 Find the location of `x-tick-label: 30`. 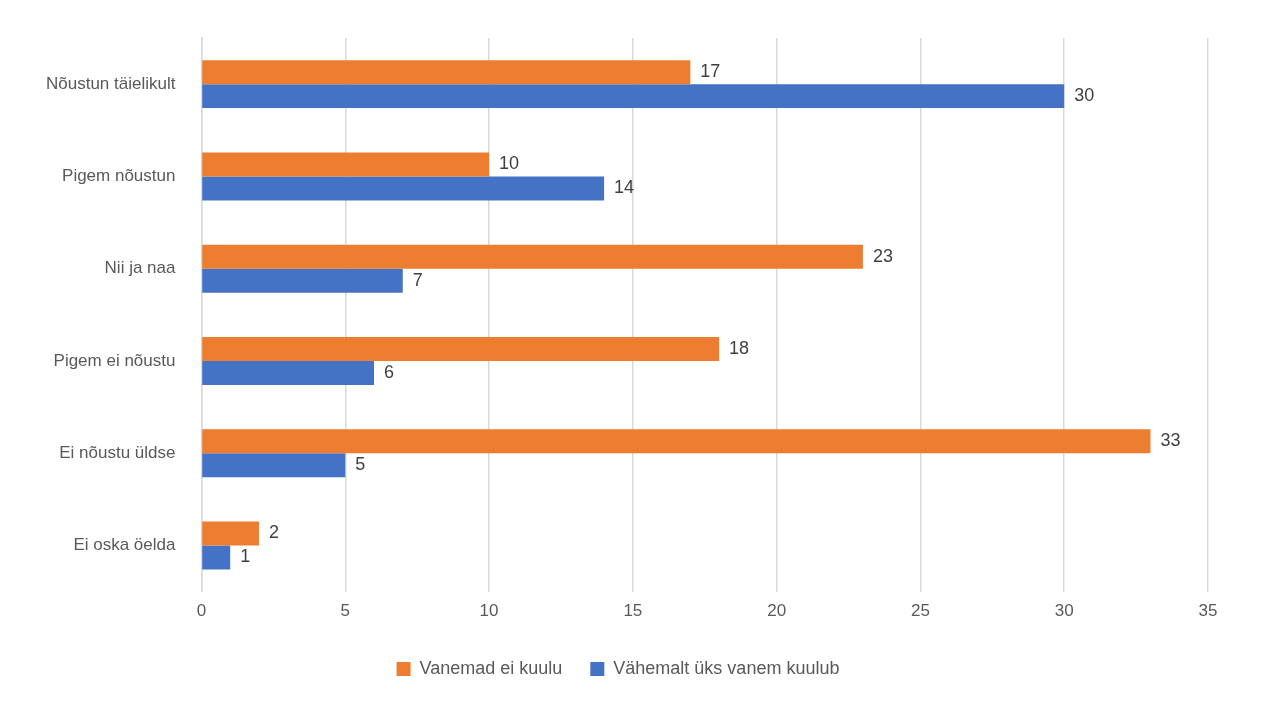

x-tick-label: 30 is located at coordinates (1064, 611).